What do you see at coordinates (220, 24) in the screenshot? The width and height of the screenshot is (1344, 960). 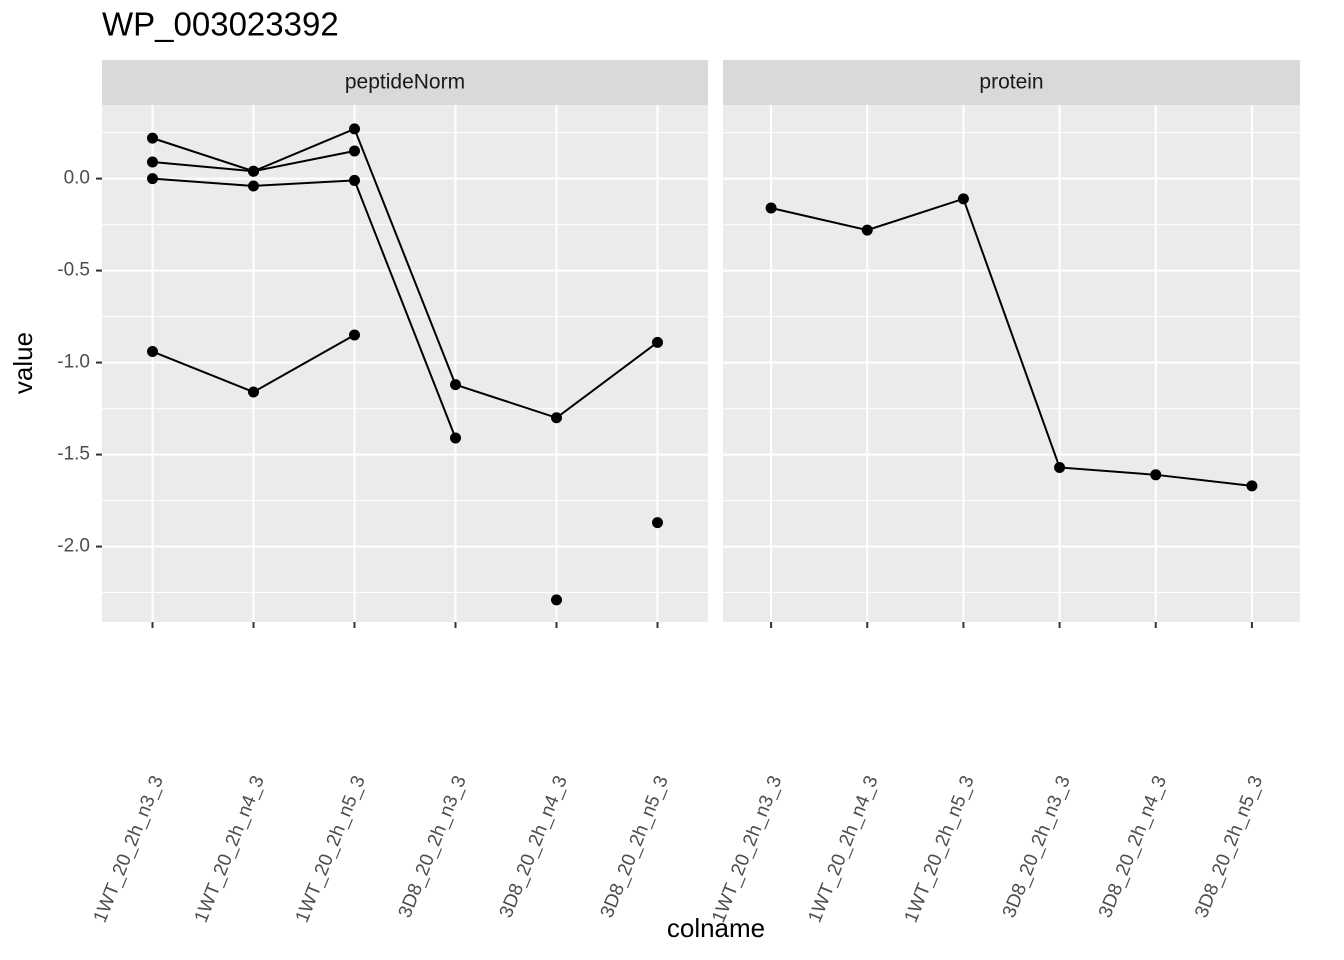 I see `chart-title: WP_003023392` at bounding box center [220, 24].